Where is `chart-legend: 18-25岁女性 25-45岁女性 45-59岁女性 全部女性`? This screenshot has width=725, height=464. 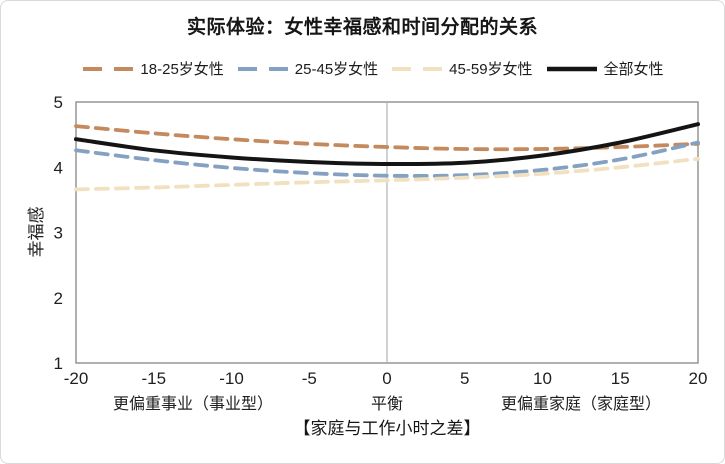 chart-legend: 18-25岁女性 25-45岁女性 45-59岁女性 全部女性 is located at coordinates (373, 68).